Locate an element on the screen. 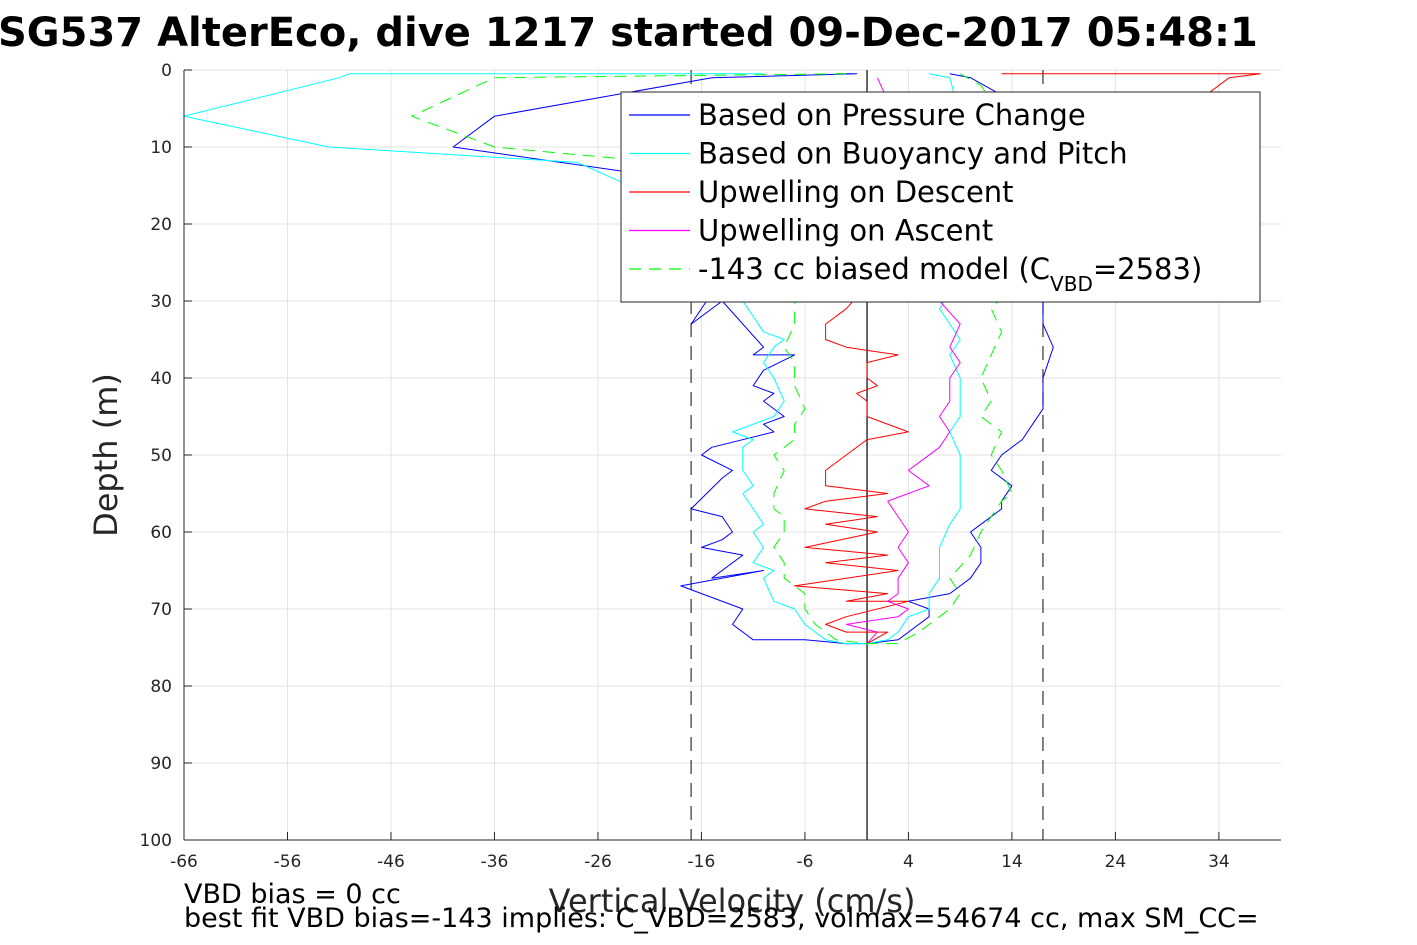 This screenshot has height=945, width=1417. x-tick-label: -56 is located at coordinates (288, 862).